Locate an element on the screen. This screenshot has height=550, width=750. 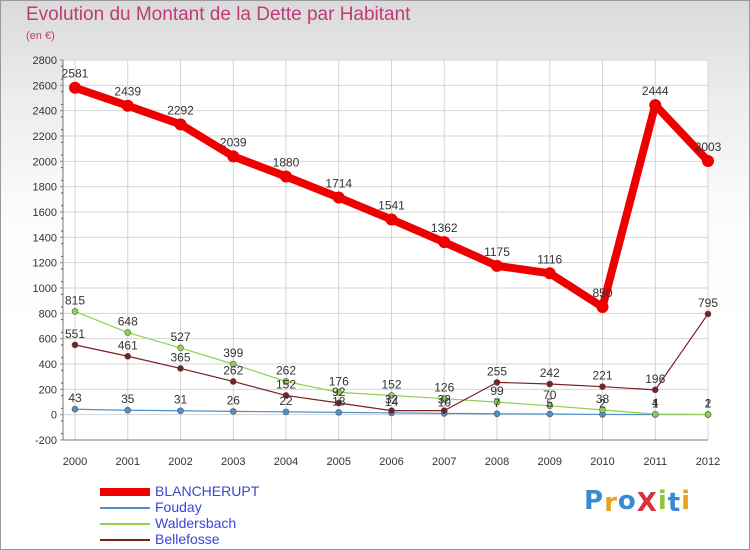
x-tick-label: 2003 is located at coordinates (233, 462).